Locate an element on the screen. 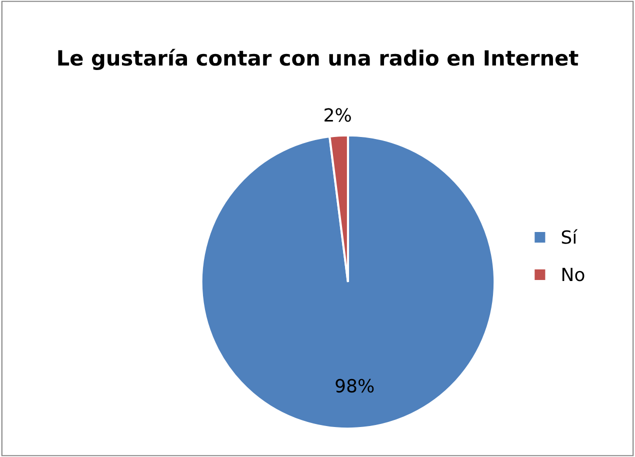 This screenshot has height=457, width=635. legend-label: No is located at coordinates (573, 275).